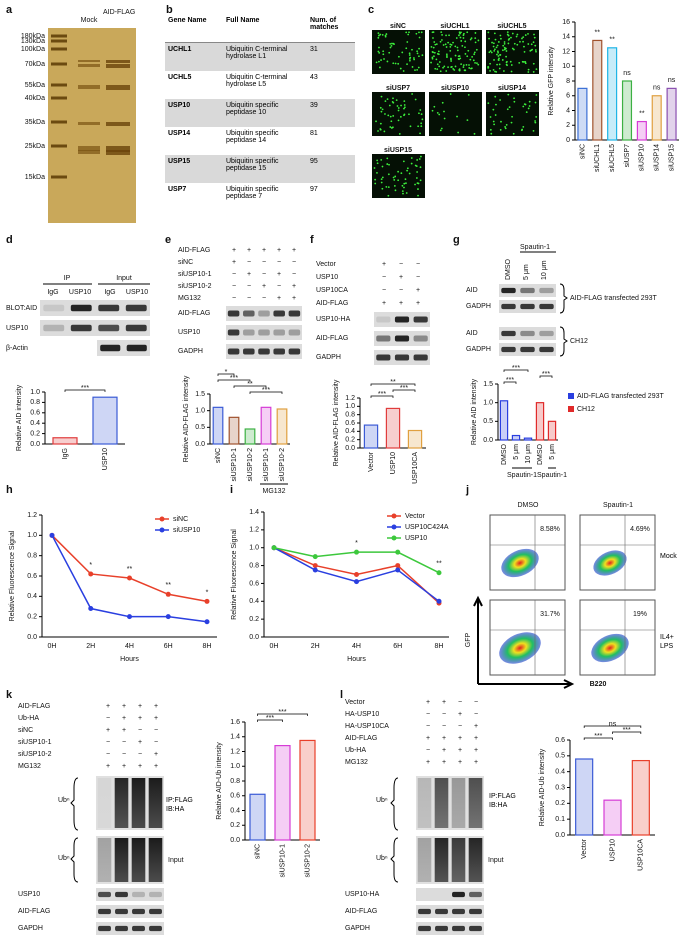 This screenshot has height=950, width=685. I want to click on table-header: Gene Name Full Name Num. of matches, so click(260, 28).